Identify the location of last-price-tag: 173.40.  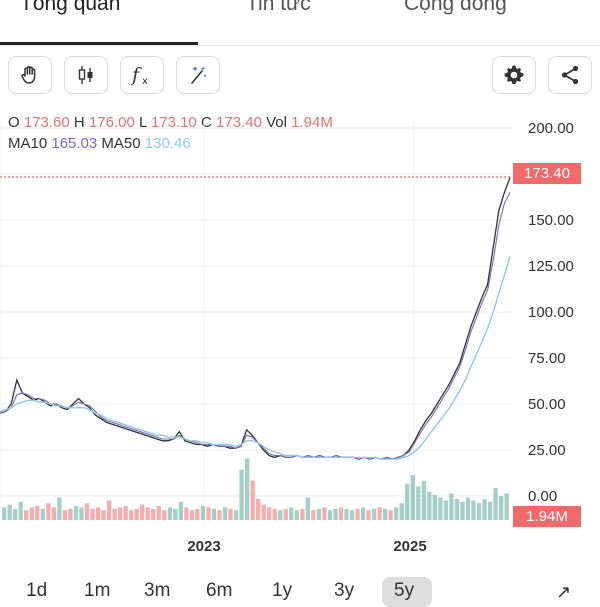
(547, 173).